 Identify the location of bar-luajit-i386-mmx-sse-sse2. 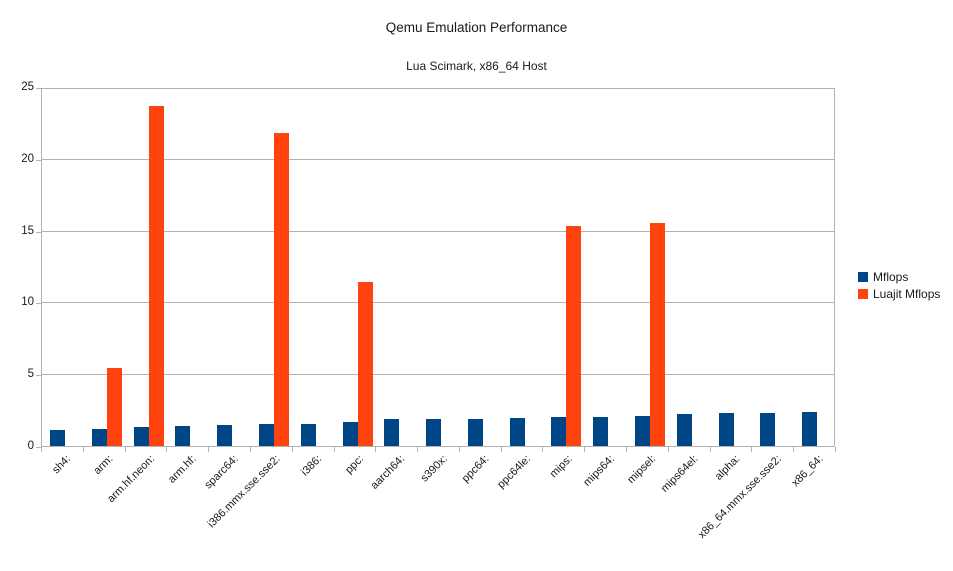
(281, 289).